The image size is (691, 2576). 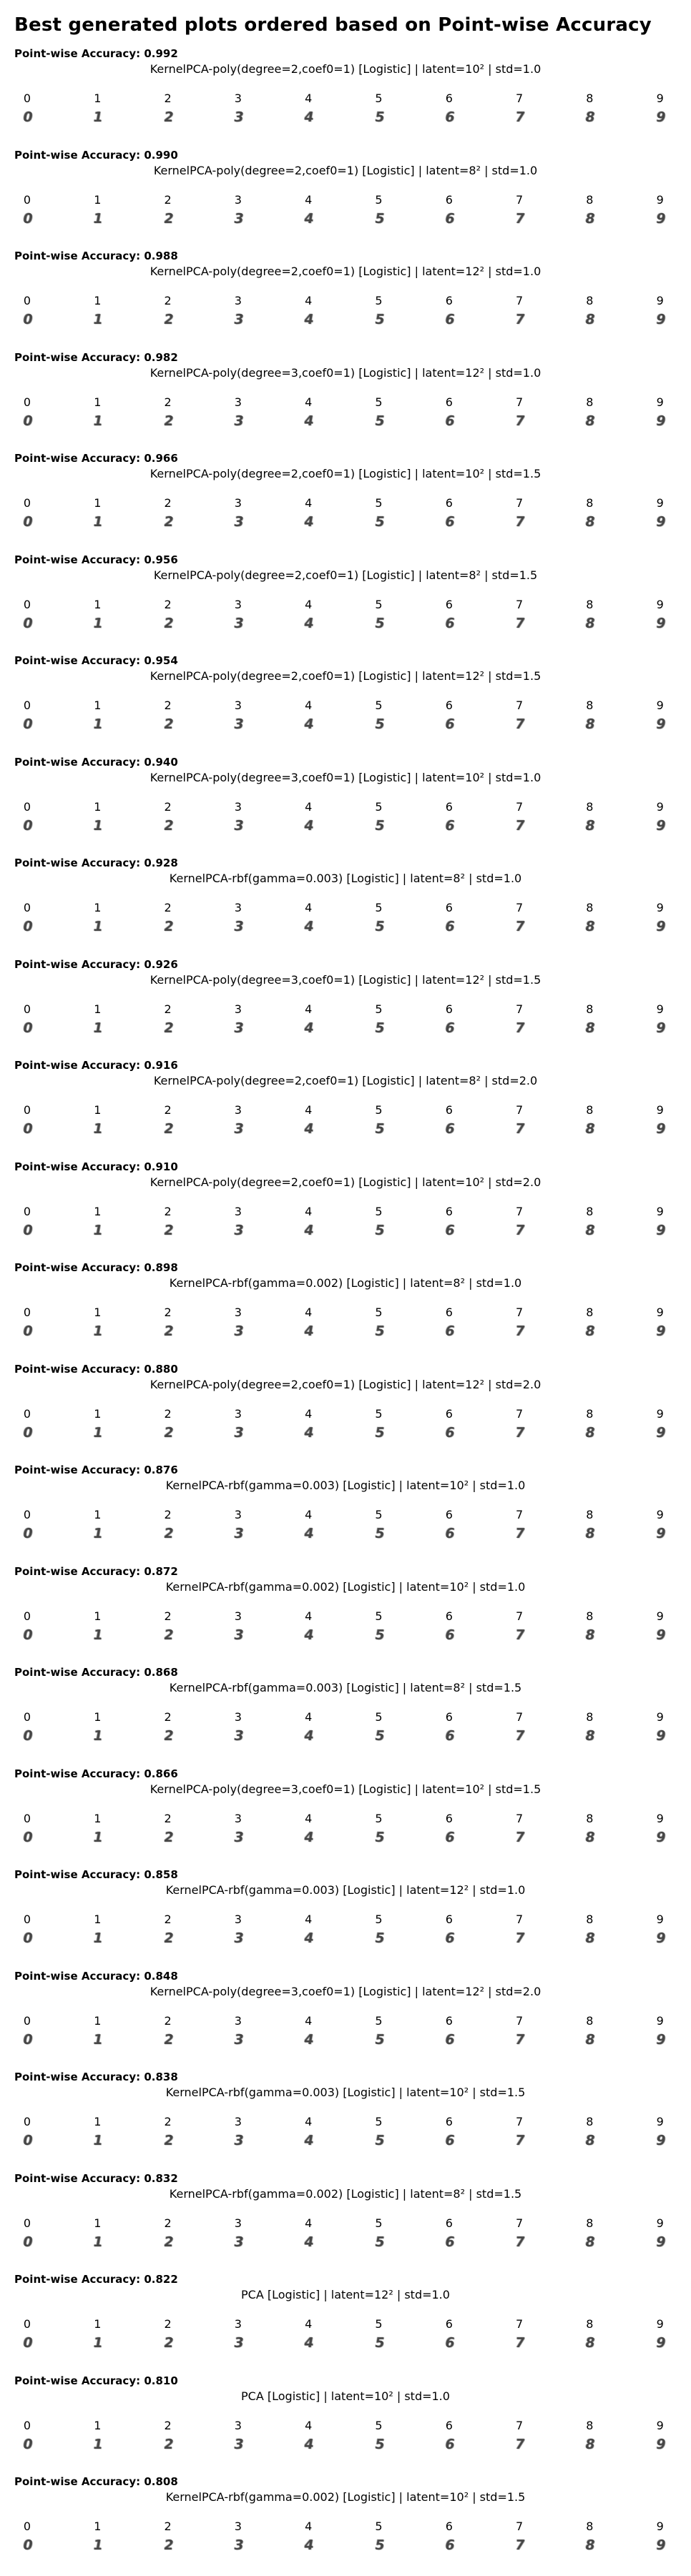 I want to click on config-label: PCA [Logistic] | latent=12² | std=1.0, so click(x=345, y=2294).